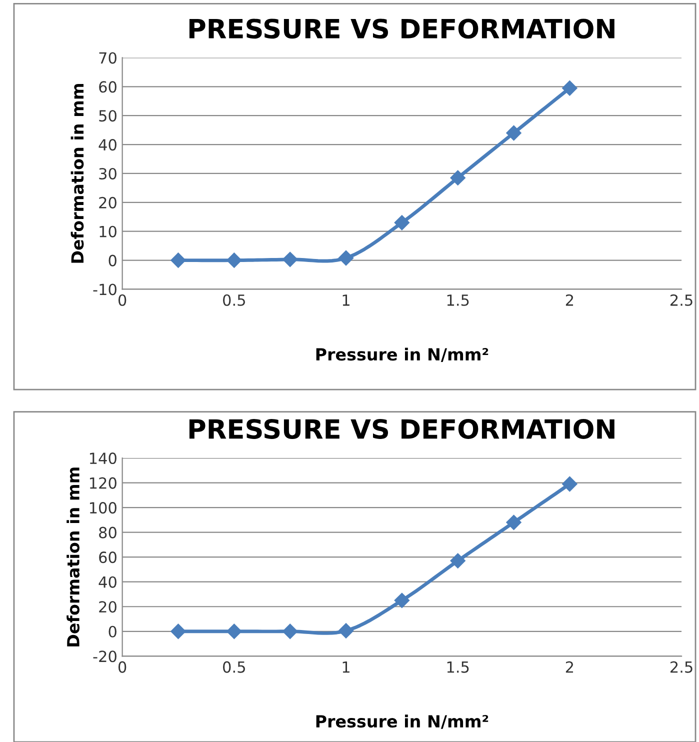  I want to click on y-tick-label: 140, so click(103, 458).